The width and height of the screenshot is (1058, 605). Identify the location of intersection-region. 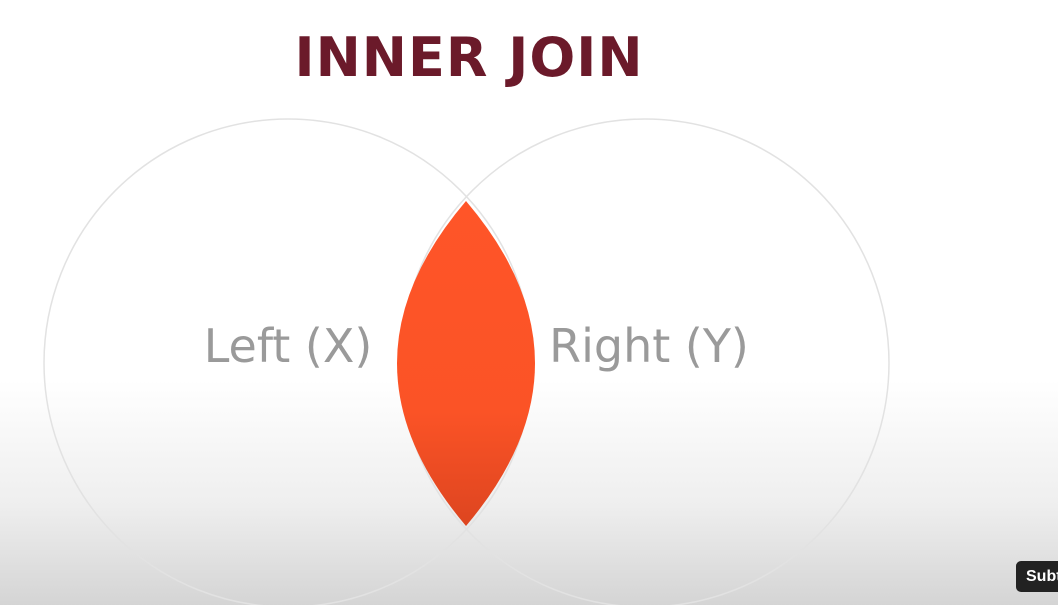
(466, 363).